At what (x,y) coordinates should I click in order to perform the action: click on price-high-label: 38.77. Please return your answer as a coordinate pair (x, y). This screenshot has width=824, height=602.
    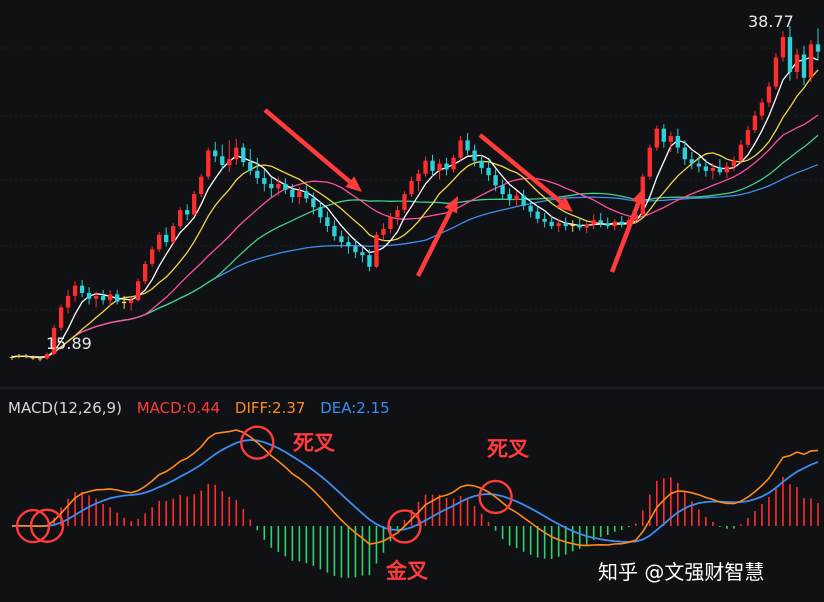
    Looking at the image, I should click on (771, 21).